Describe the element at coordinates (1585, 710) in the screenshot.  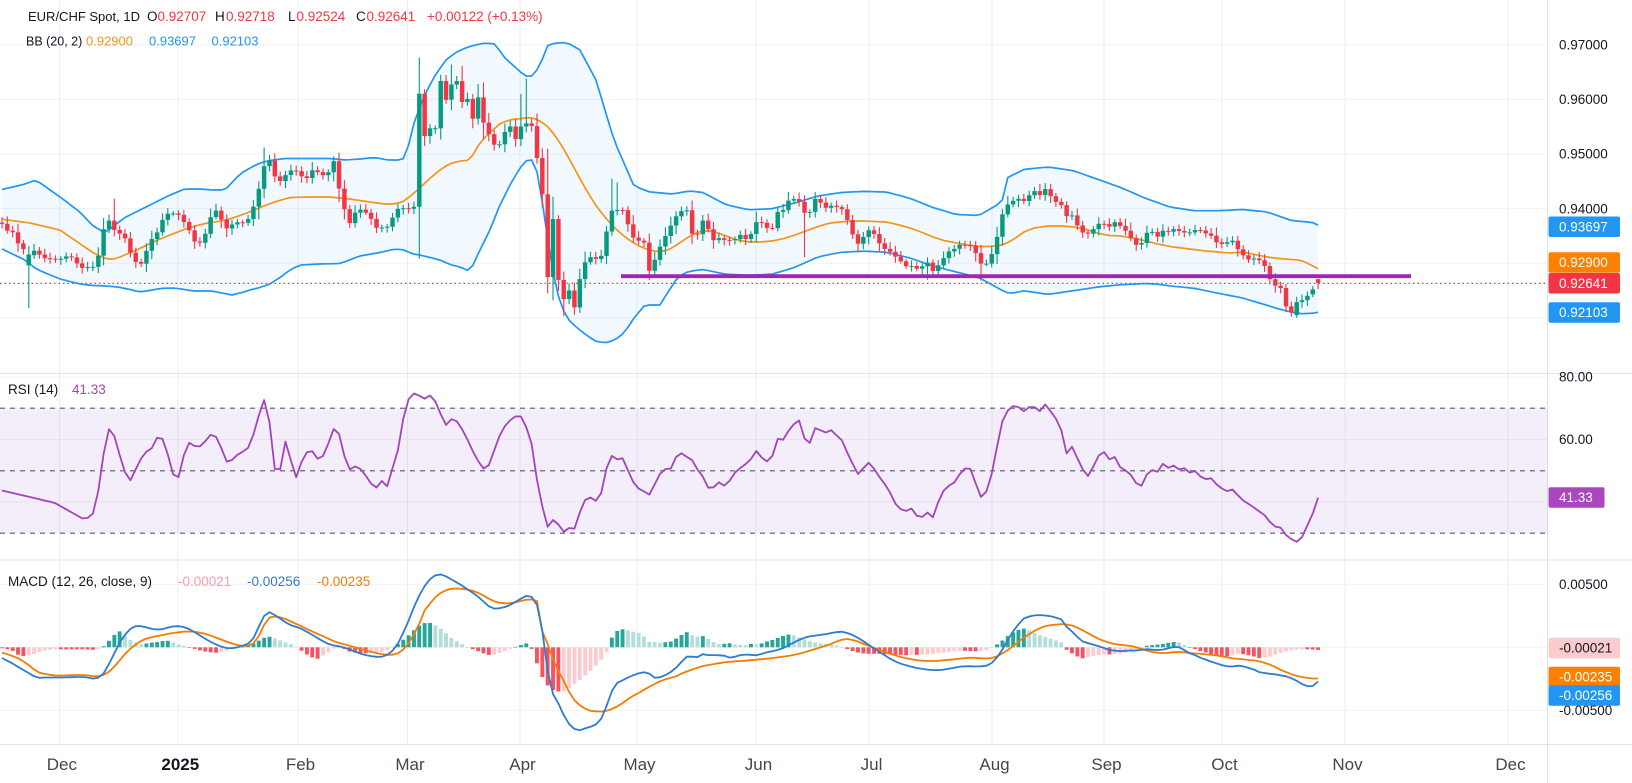
I see `svg-text: -0.00500` at that location.